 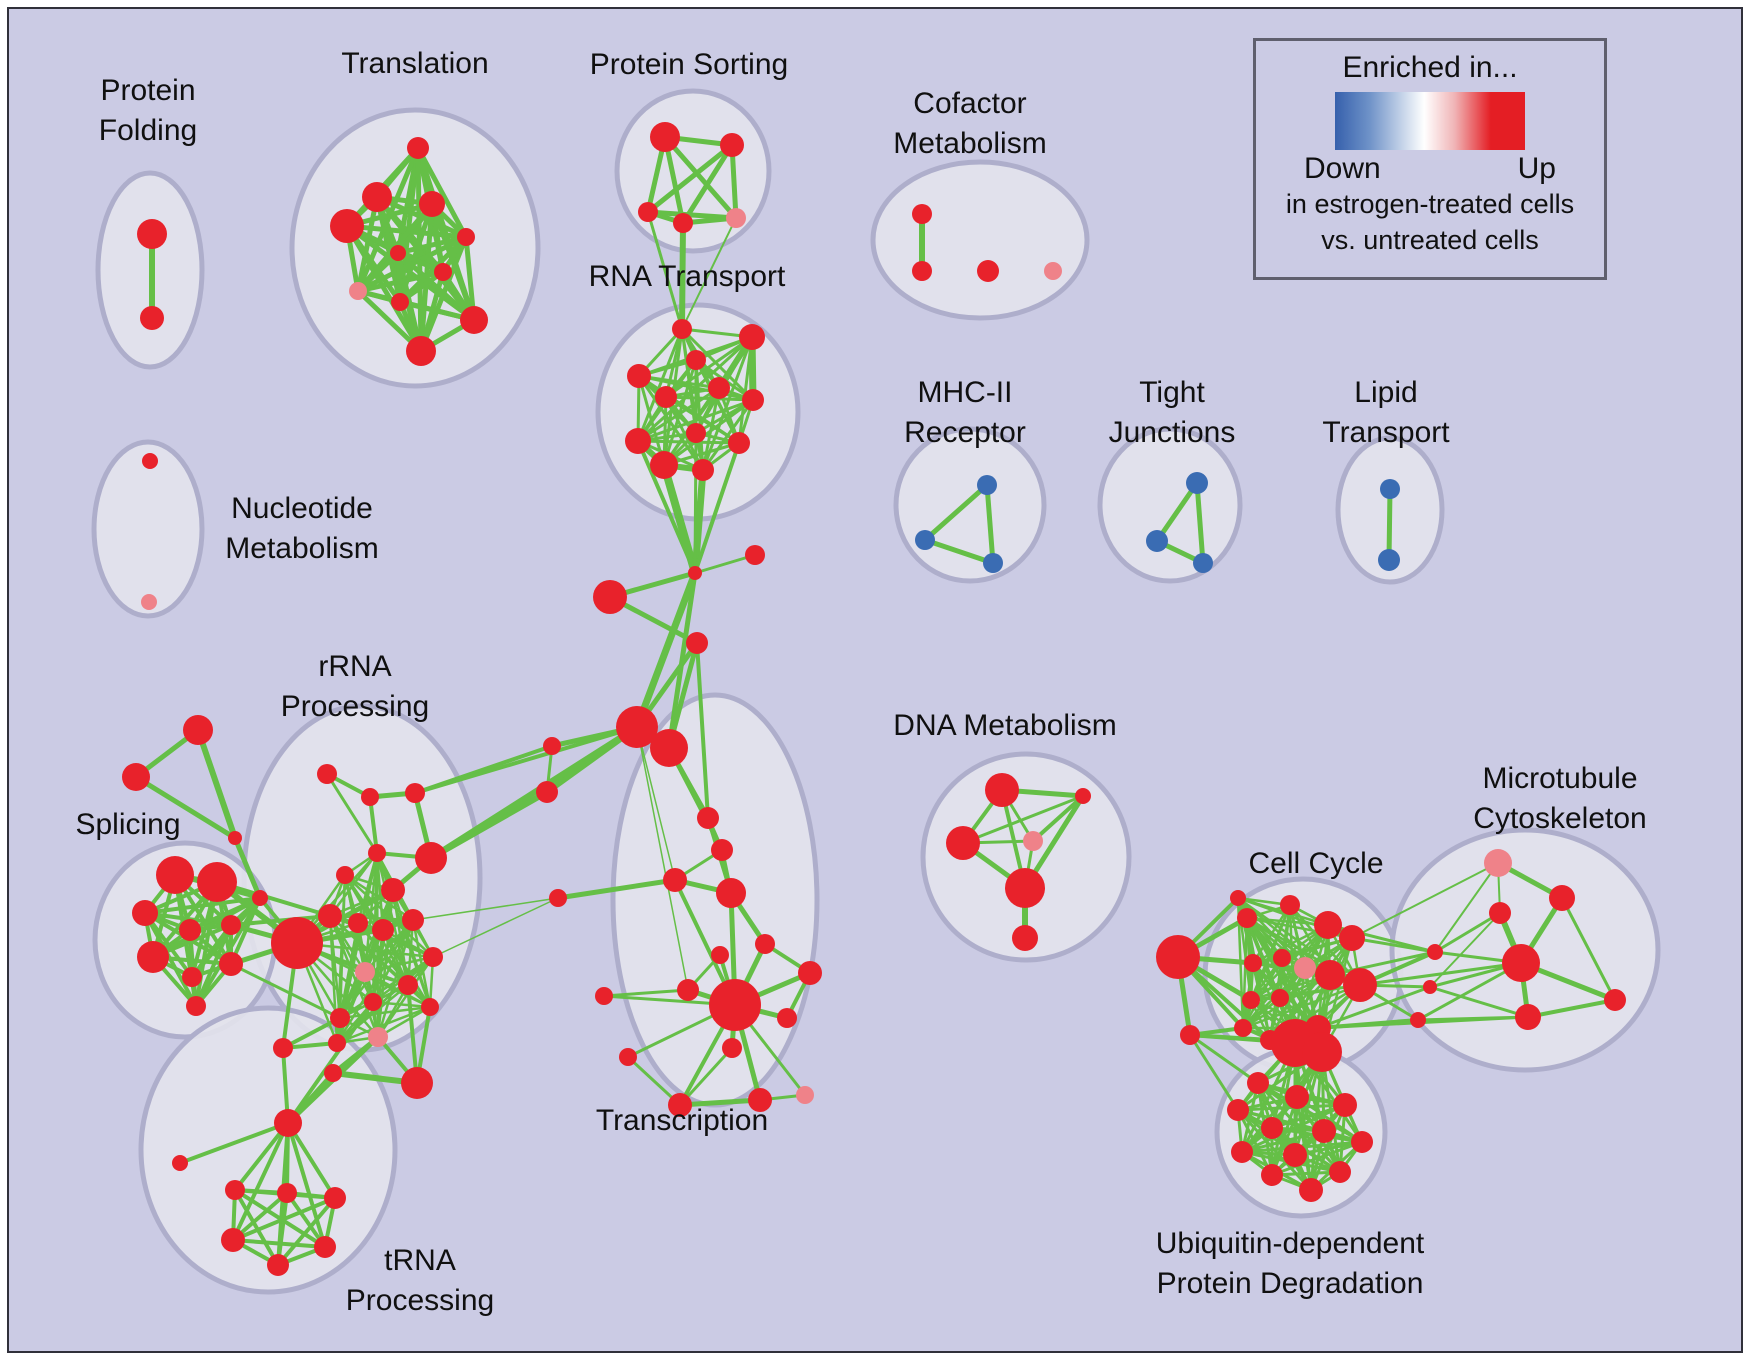 What do you see at coordinates (365, 972) in the screenshot?
I see `gene-set-node-ra14` at bounding box center [365, 972].